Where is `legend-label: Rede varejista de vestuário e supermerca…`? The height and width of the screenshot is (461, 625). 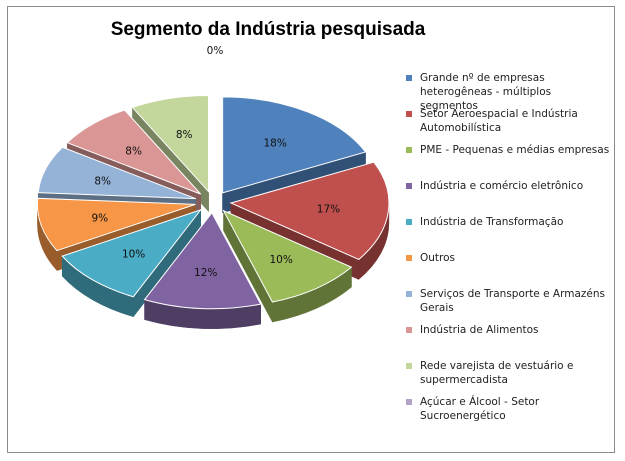
legend-label: Rede varejista de vestuário e supermerca… is located at coordinates (497, 373).